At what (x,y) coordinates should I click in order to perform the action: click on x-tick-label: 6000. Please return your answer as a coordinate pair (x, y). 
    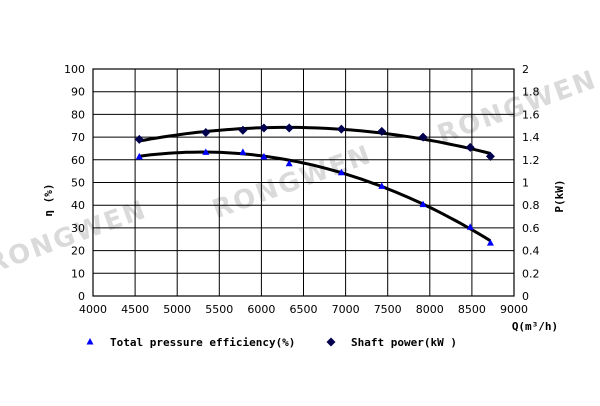
    Looking at the image, I should click on (261, 309).